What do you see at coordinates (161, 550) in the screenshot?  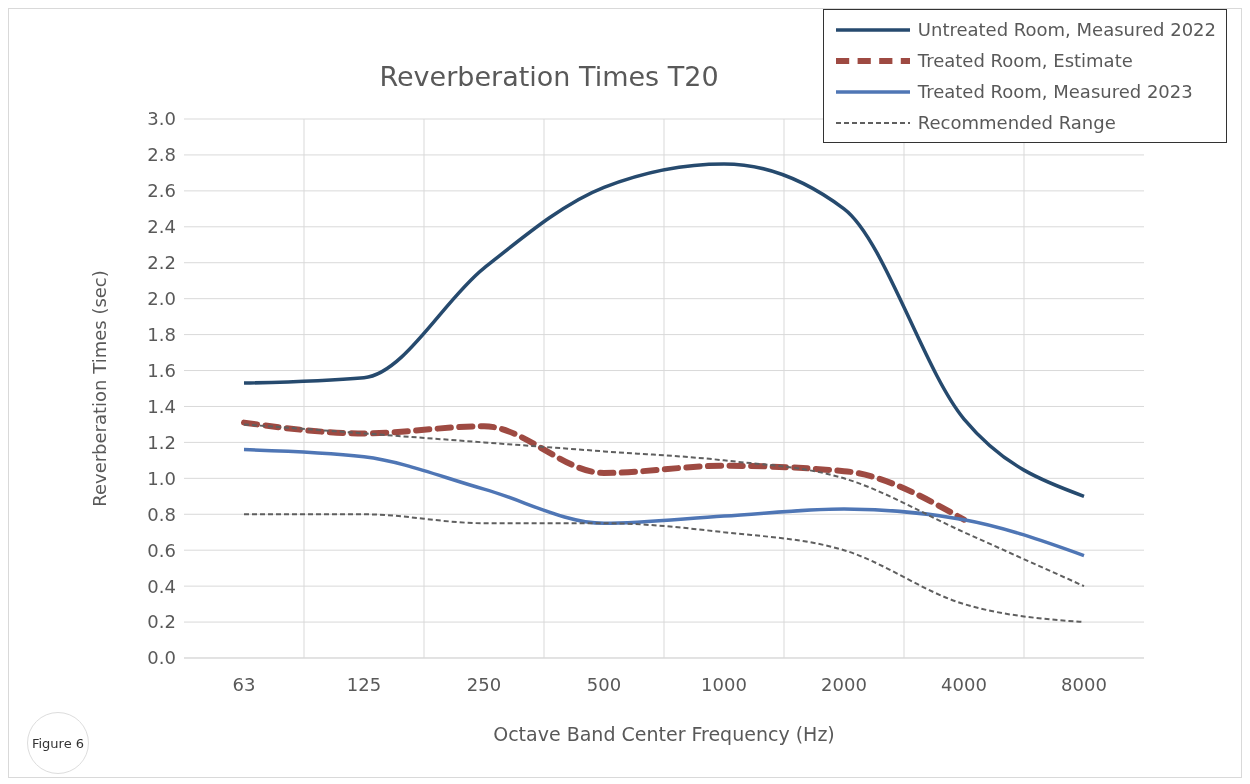 I see `y-tick-label: 0.6` at bounding box center [161, 550].